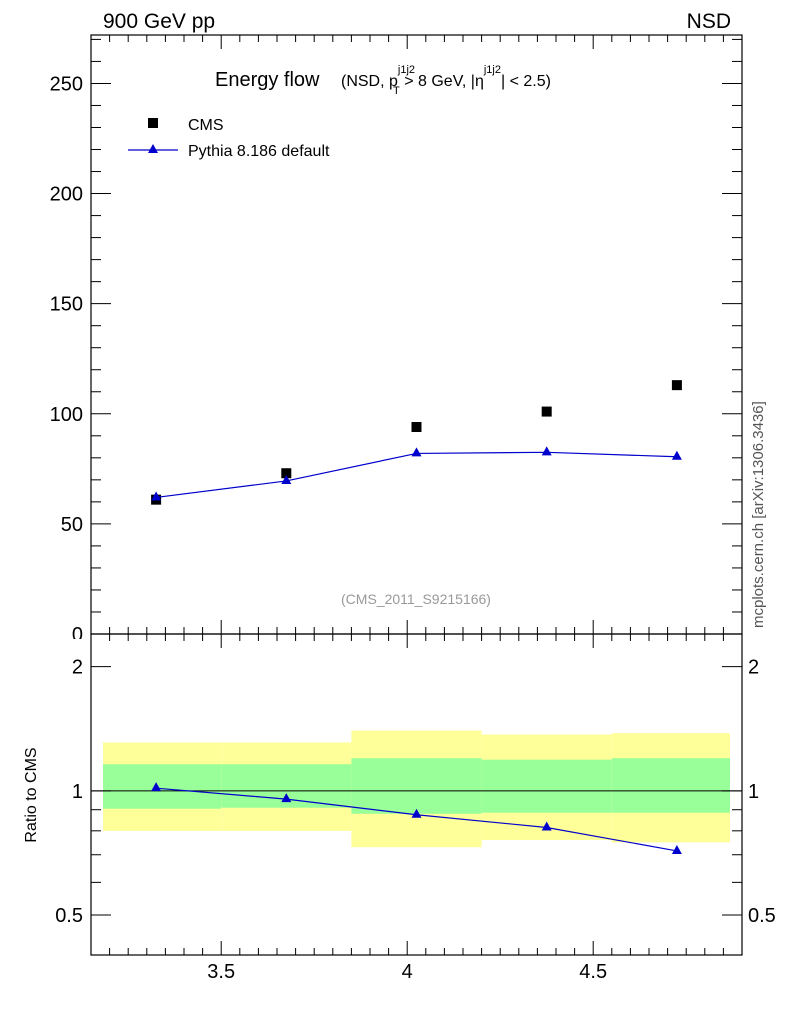 This screenshot has width=786, height=1024. I want to click on side-label: mcplots.cern.ch [arXiv:1306.3436], so click(758, 514).